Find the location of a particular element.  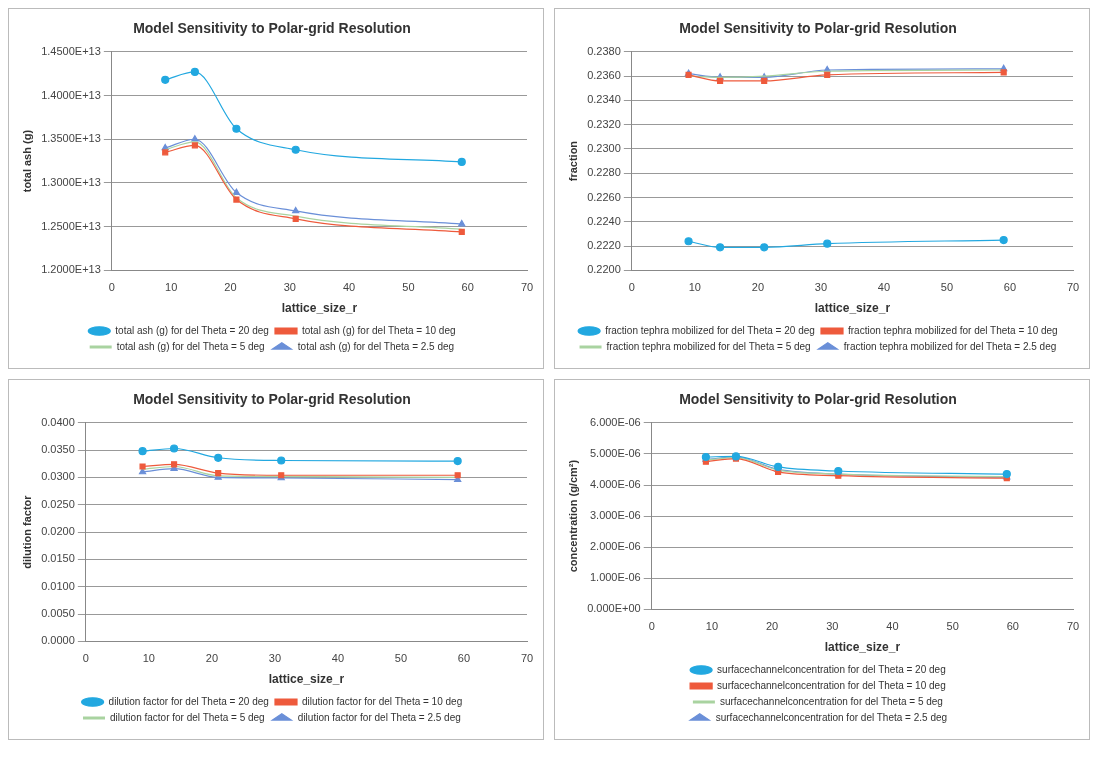

y-tick-label: 0.000E+00 is located at coordinates (614, 608).